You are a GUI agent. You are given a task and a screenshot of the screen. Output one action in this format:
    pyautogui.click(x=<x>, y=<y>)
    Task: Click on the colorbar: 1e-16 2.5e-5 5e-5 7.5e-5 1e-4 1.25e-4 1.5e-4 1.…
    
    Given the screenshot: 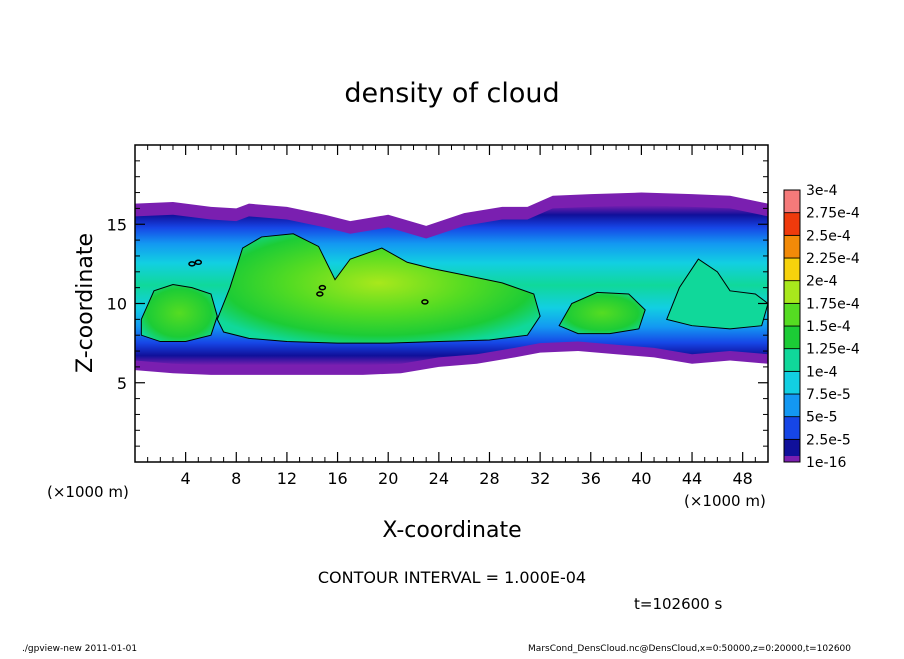 What is the action you would take?
    pyautogui.click(x=821, y=327)
    